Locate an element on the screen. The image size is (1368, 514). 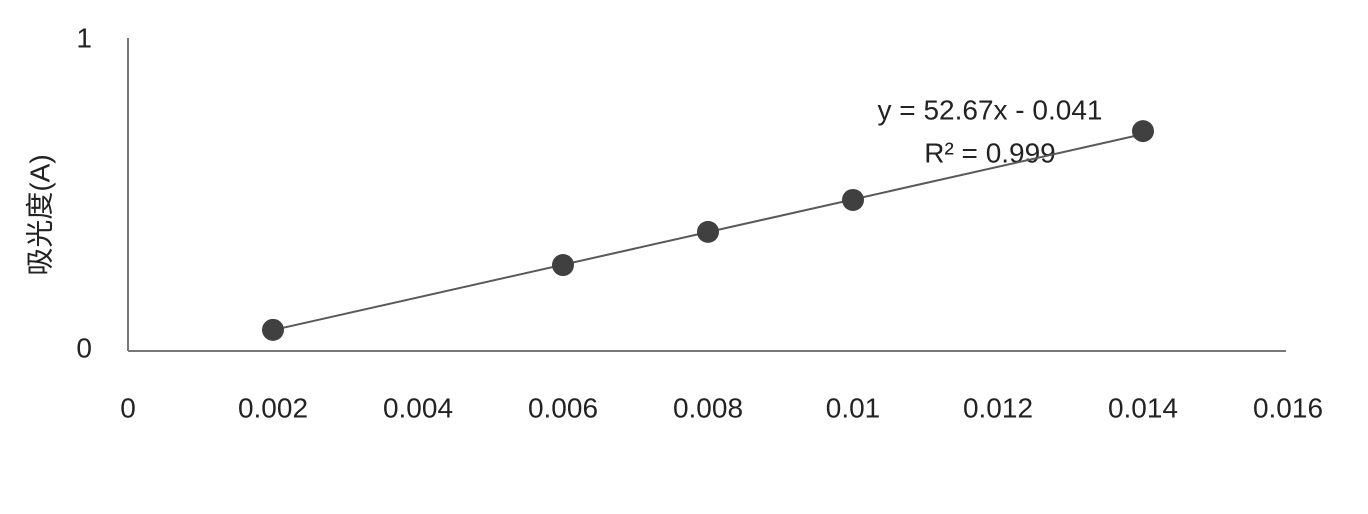
y-tick-label: 0 is located at coordinates (84, 347).